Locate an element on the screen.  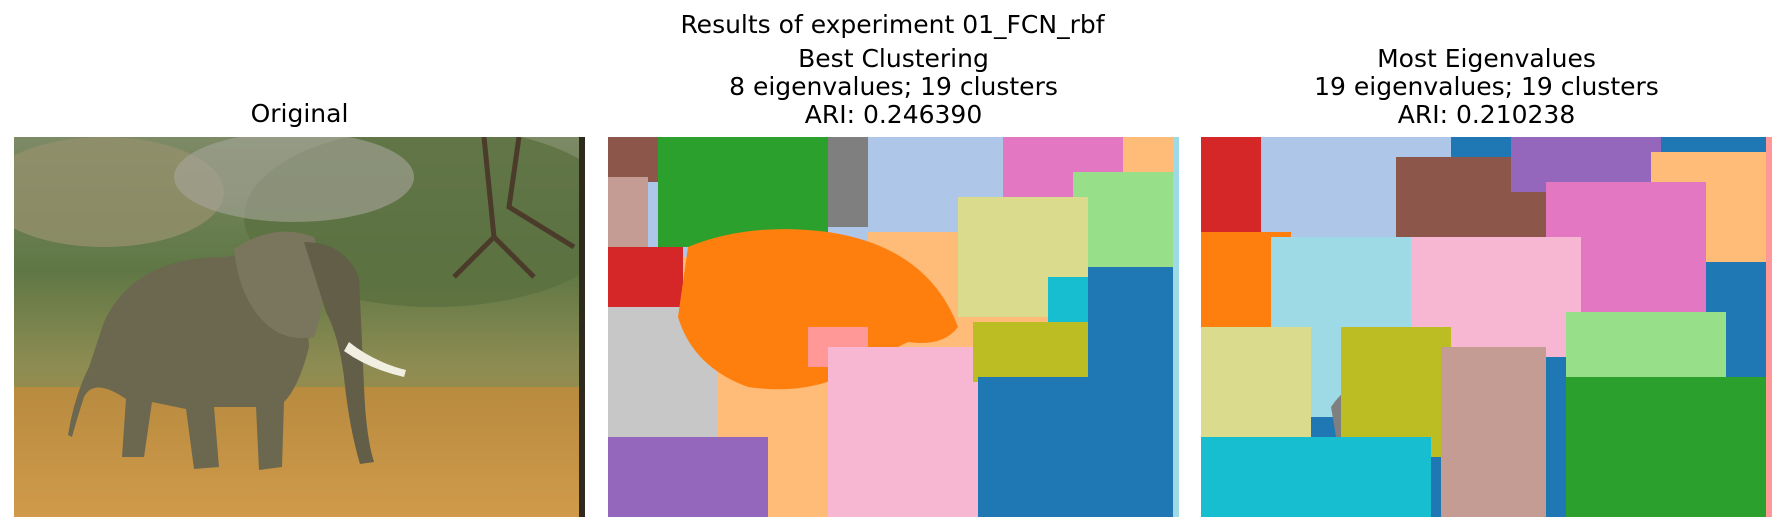
panel-title-line: Original is located at coordinates (299, 113).